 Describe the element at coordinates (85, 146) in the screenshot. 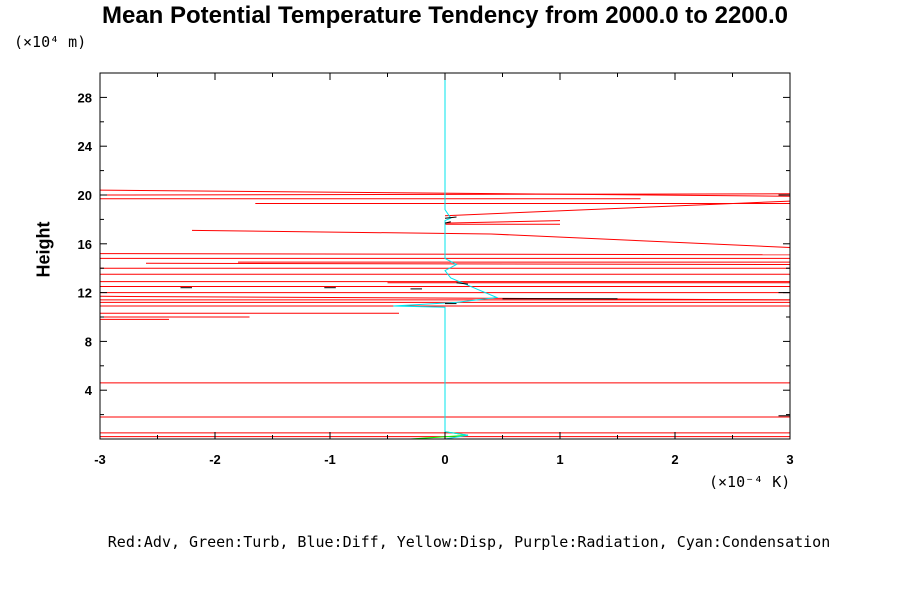

I see `y-tick-label: 24` at that location.